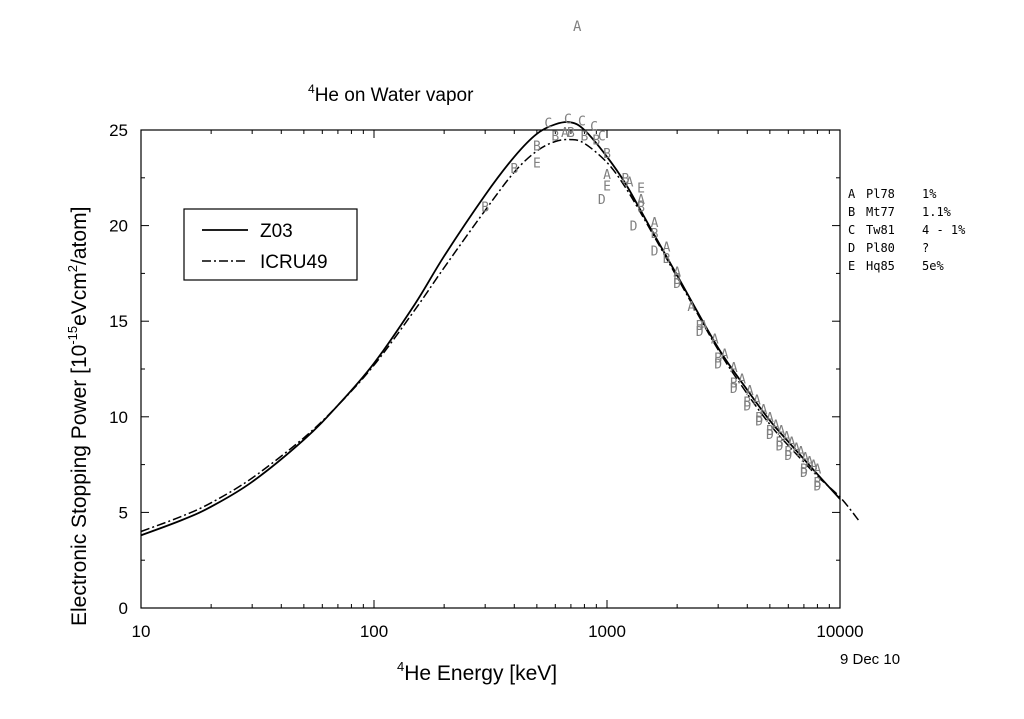 The image size is (1024, 719). What do you see at coordinates (937, 212) in the screenshot?
I see `meas-legend-uncertainty: 1.1%` at bounding box center [937, 212].